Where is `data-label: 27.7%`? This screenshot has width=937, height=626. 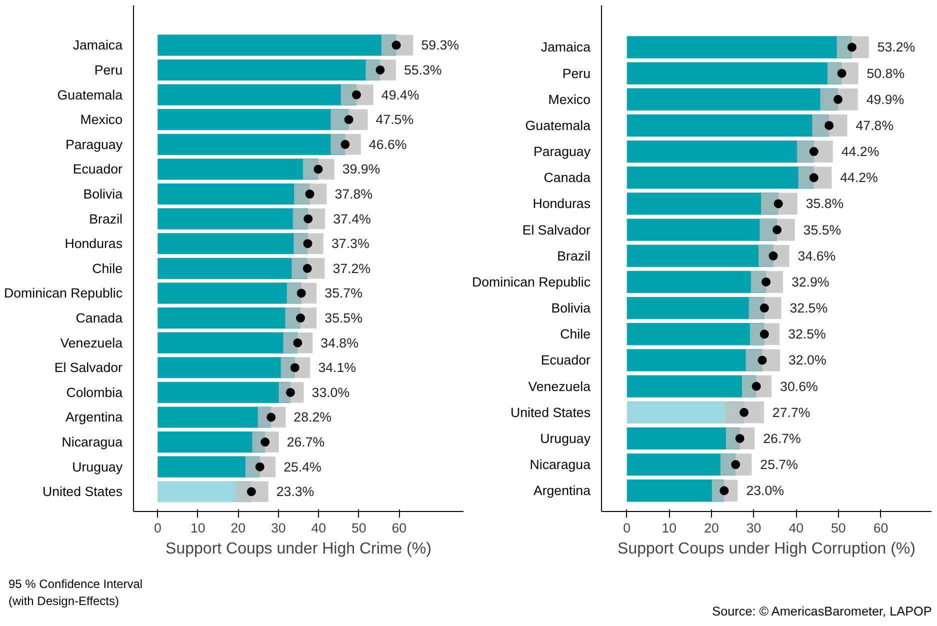 data-label: 27.7% is located at coordinates (791, 412).